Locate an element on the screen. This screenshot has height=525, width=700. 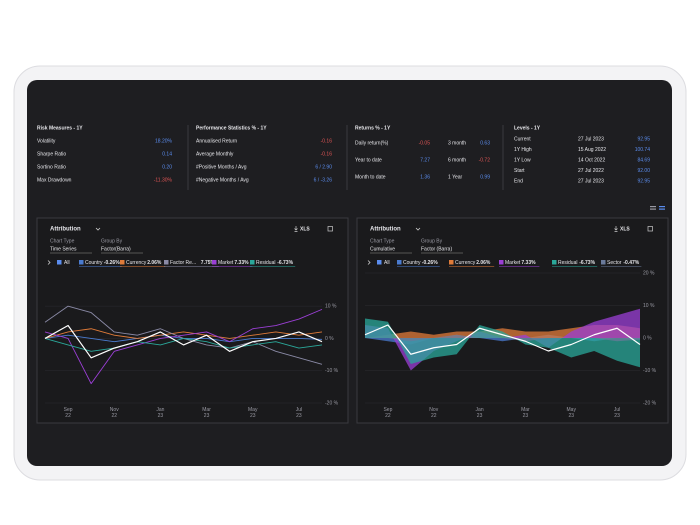
return-value: 7.27 is located at coordinates (425, 160).